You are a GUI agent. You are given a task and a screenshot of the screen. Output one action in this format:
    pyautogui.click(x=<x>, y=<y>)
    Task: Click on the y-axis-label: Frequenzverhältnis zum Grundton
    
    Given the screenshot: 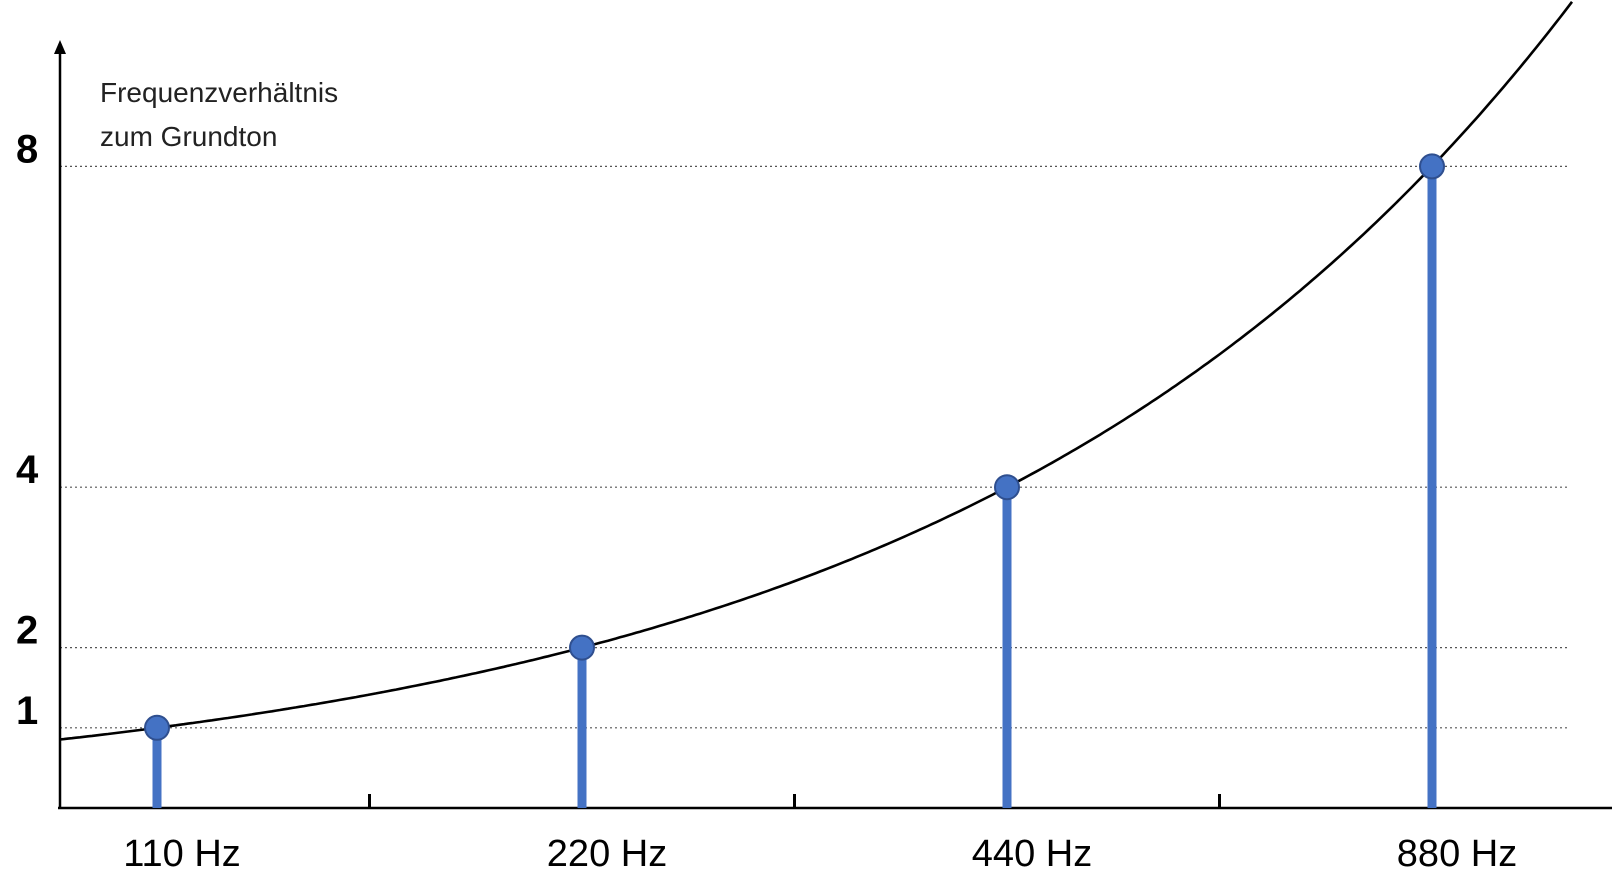 What is the action you would take?
    pyautogui.click(x=219, y=114)
    